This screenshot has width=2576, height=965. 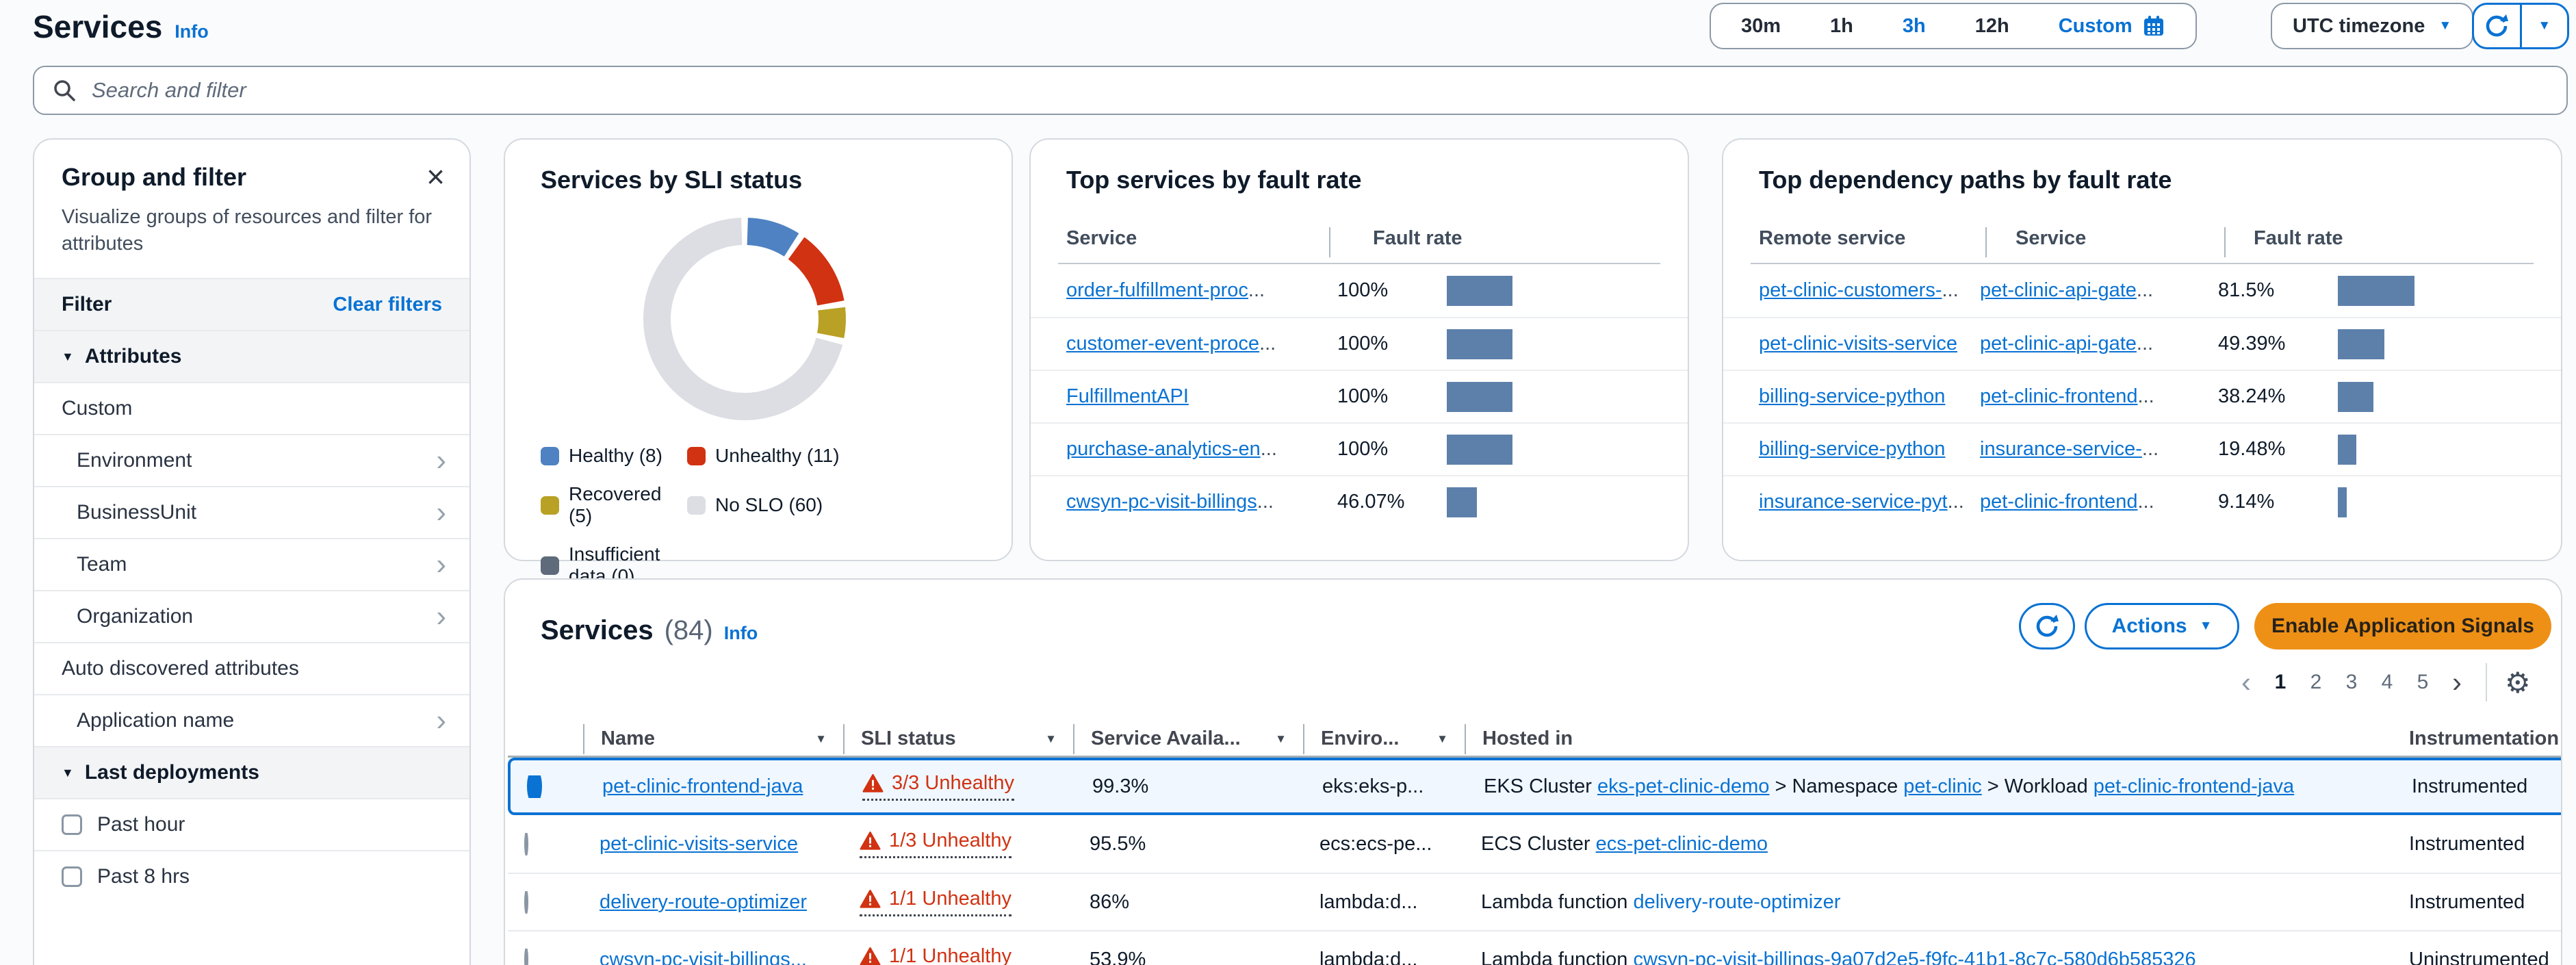 I want to click on close-icon: ×, so click(x=435, y=177).